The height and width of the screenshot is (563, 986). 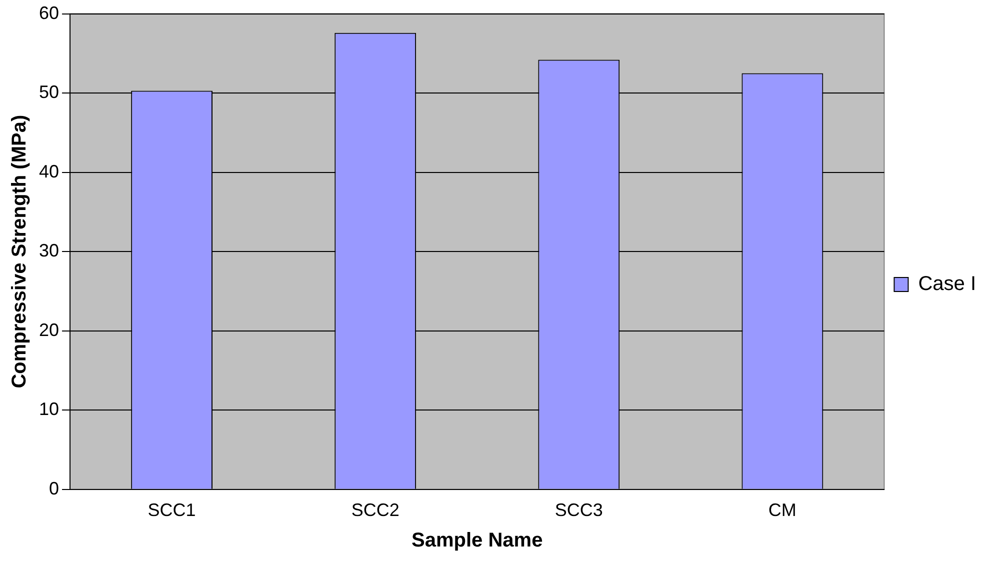 I want to click on x-tick-label: SCC1, so click(x=172, y=510).